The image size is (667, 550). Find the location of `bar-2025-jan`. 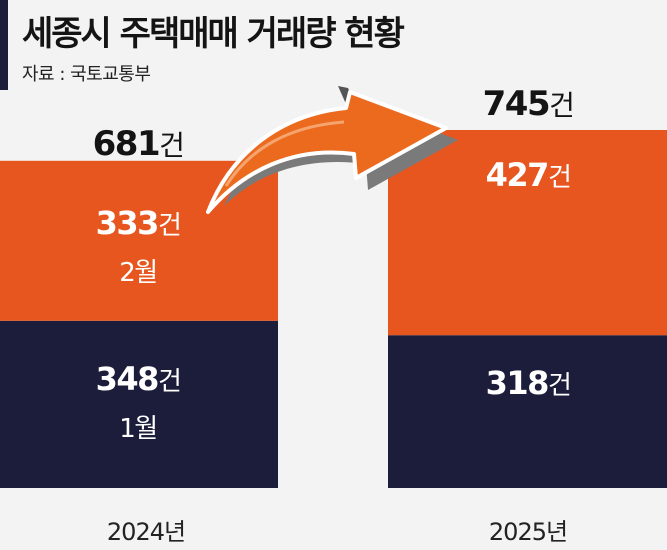

bar-2025-jan is located at coordinates (527, 411).